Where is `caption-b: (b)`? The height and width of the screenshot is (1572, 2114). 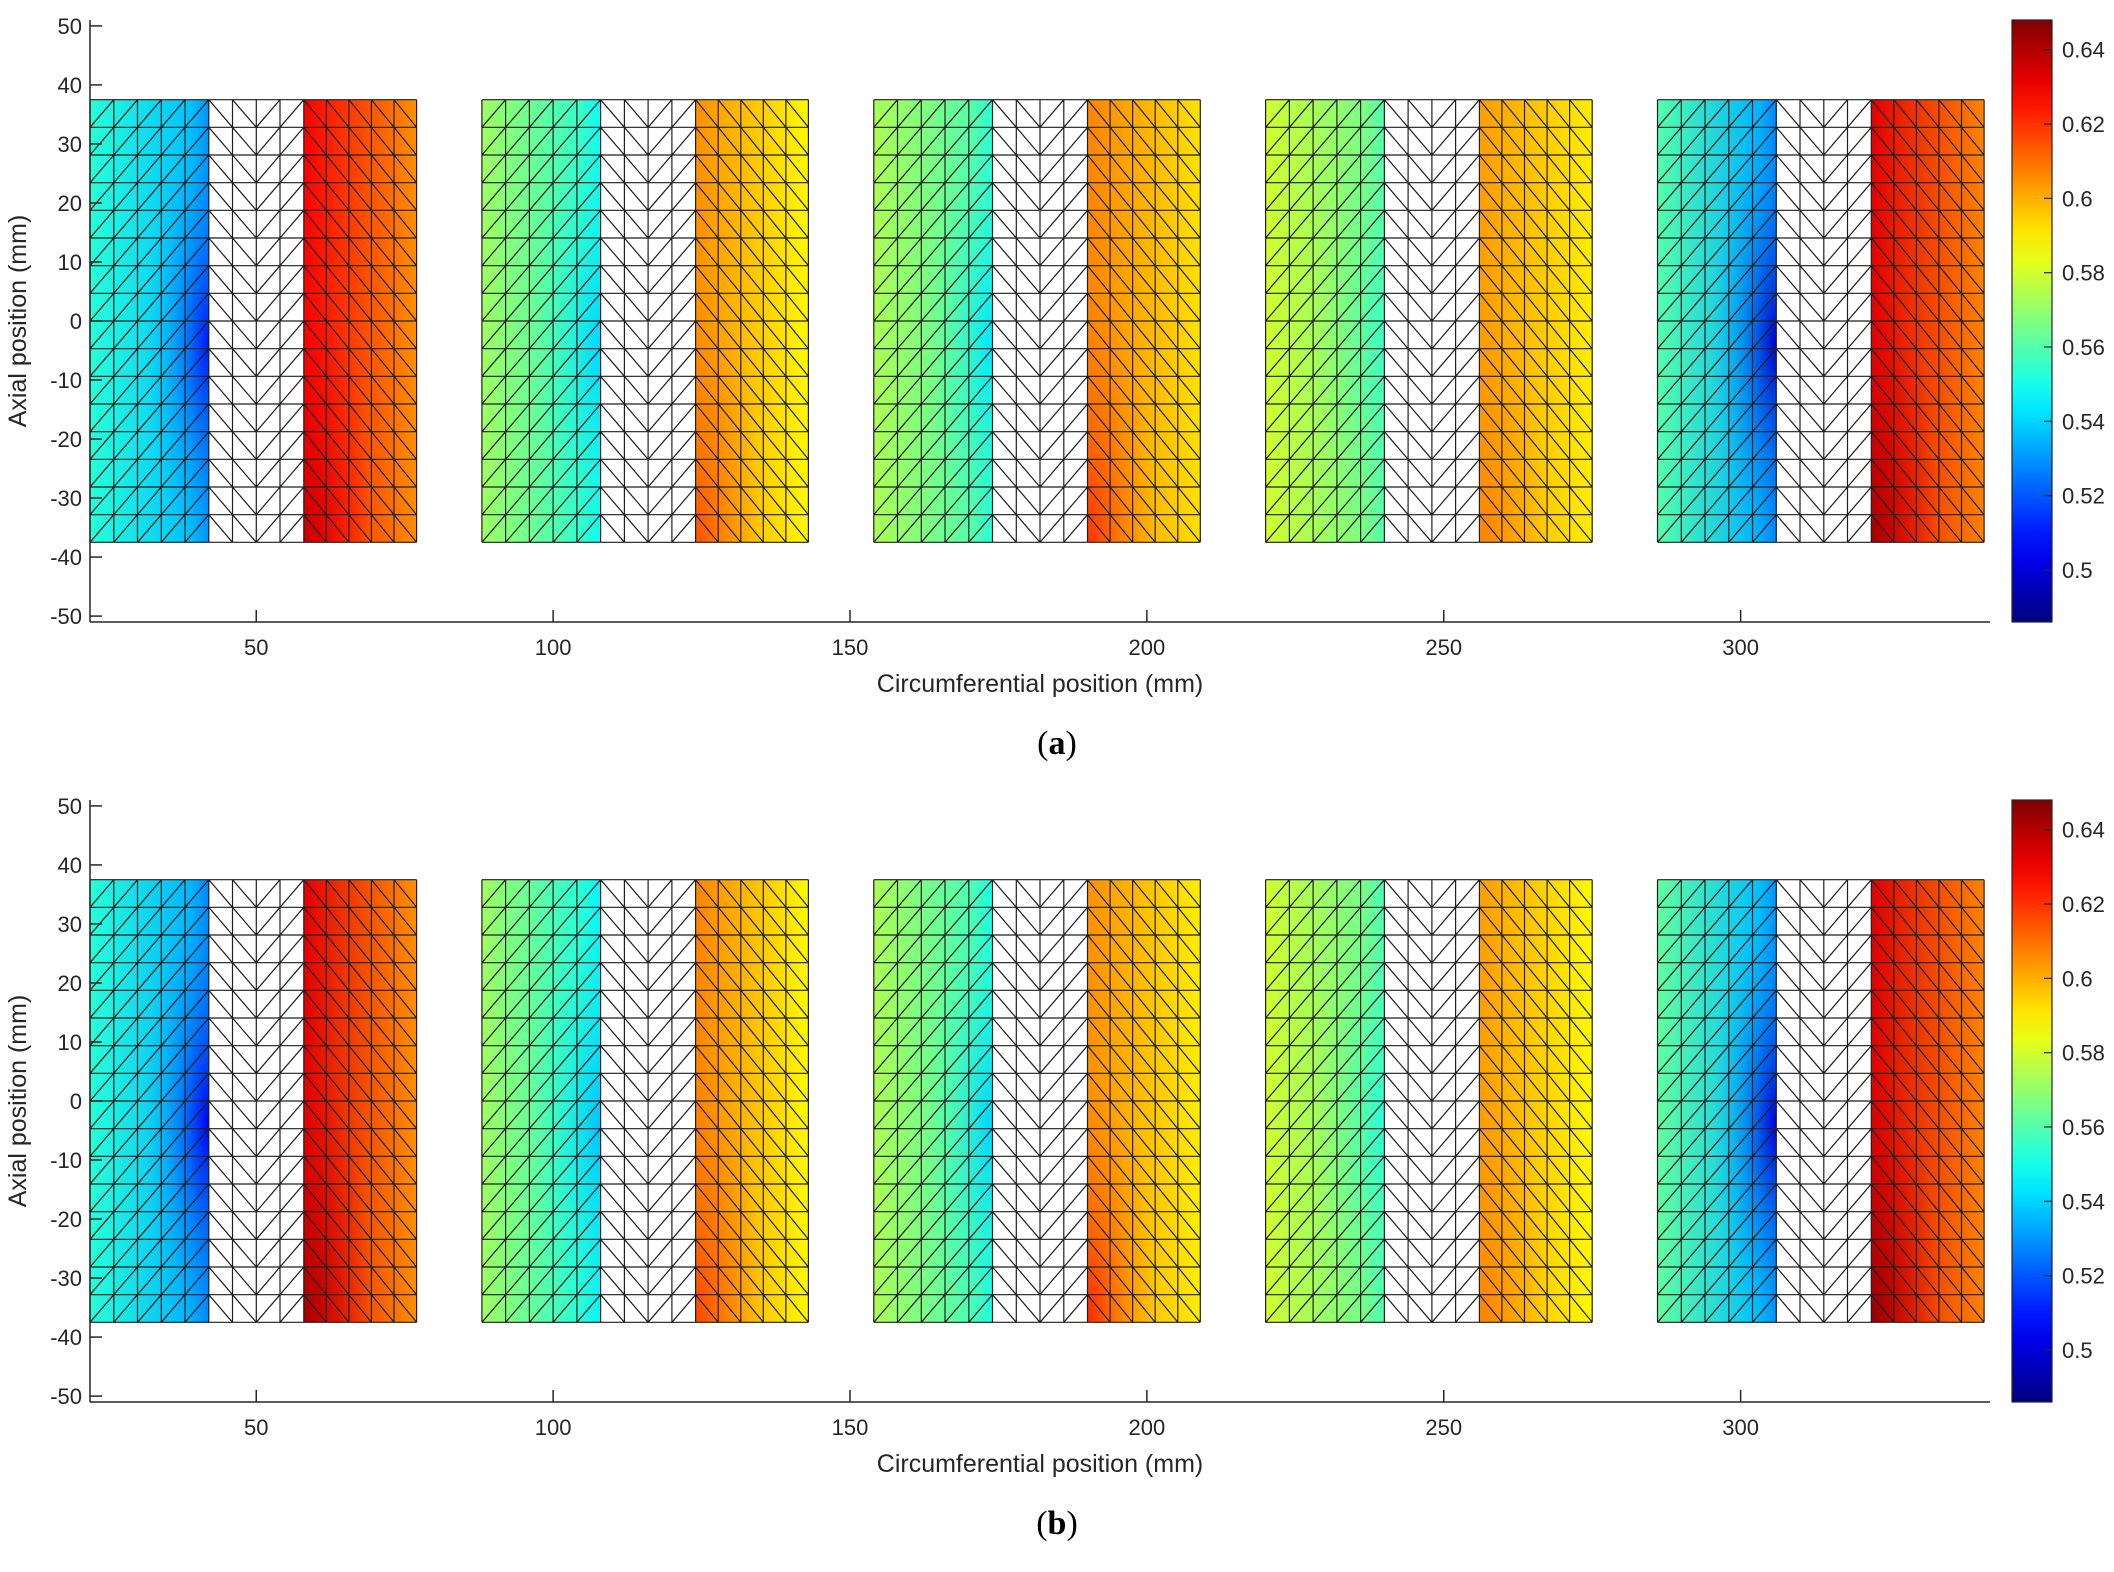 caption-b: (b) is located at coordinates (1057, 1523).